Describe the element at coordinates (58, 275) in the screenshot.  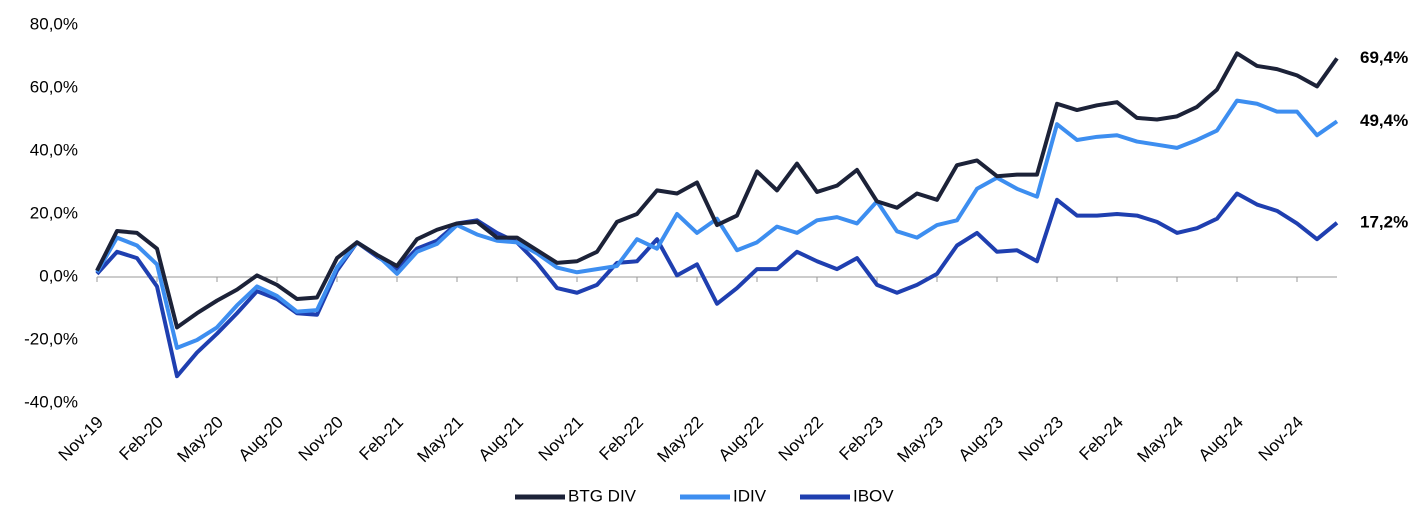
I see `y-tick-label: 0,0%` at that location.